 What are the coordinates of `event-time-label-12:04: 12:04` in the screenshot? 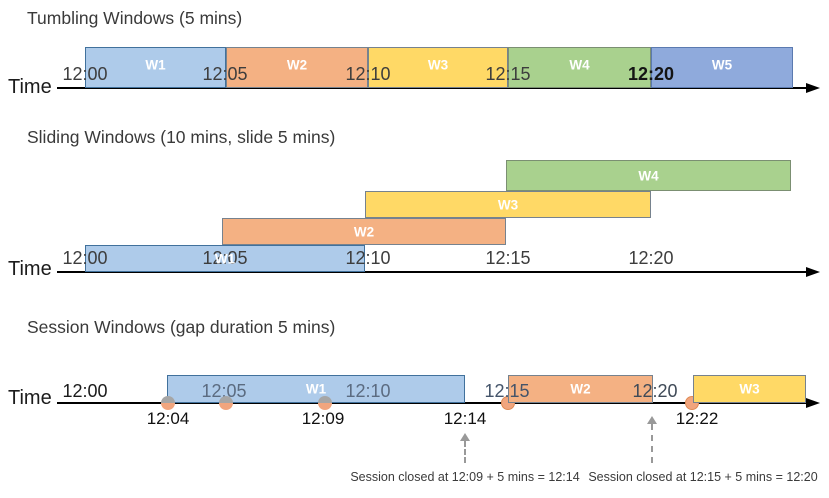 It's located at (168, 418).